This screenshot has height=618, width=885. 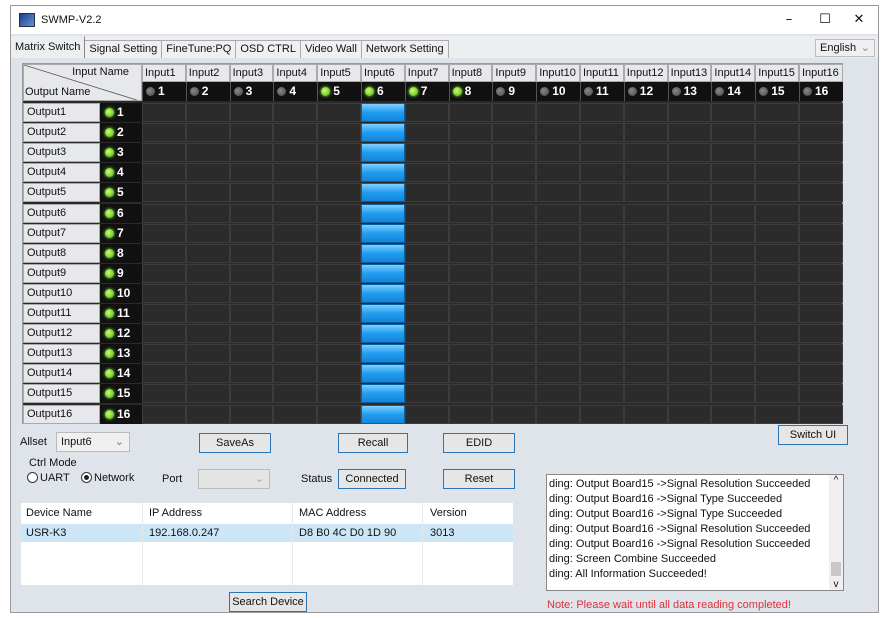 I want to click on input-header: Input9, so click(x=514, y=73).